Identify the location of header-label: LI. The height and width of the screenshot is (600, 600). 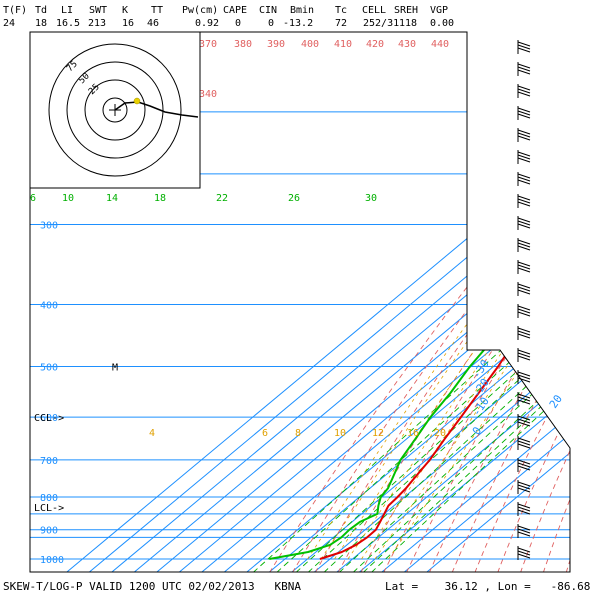
(67, 10).